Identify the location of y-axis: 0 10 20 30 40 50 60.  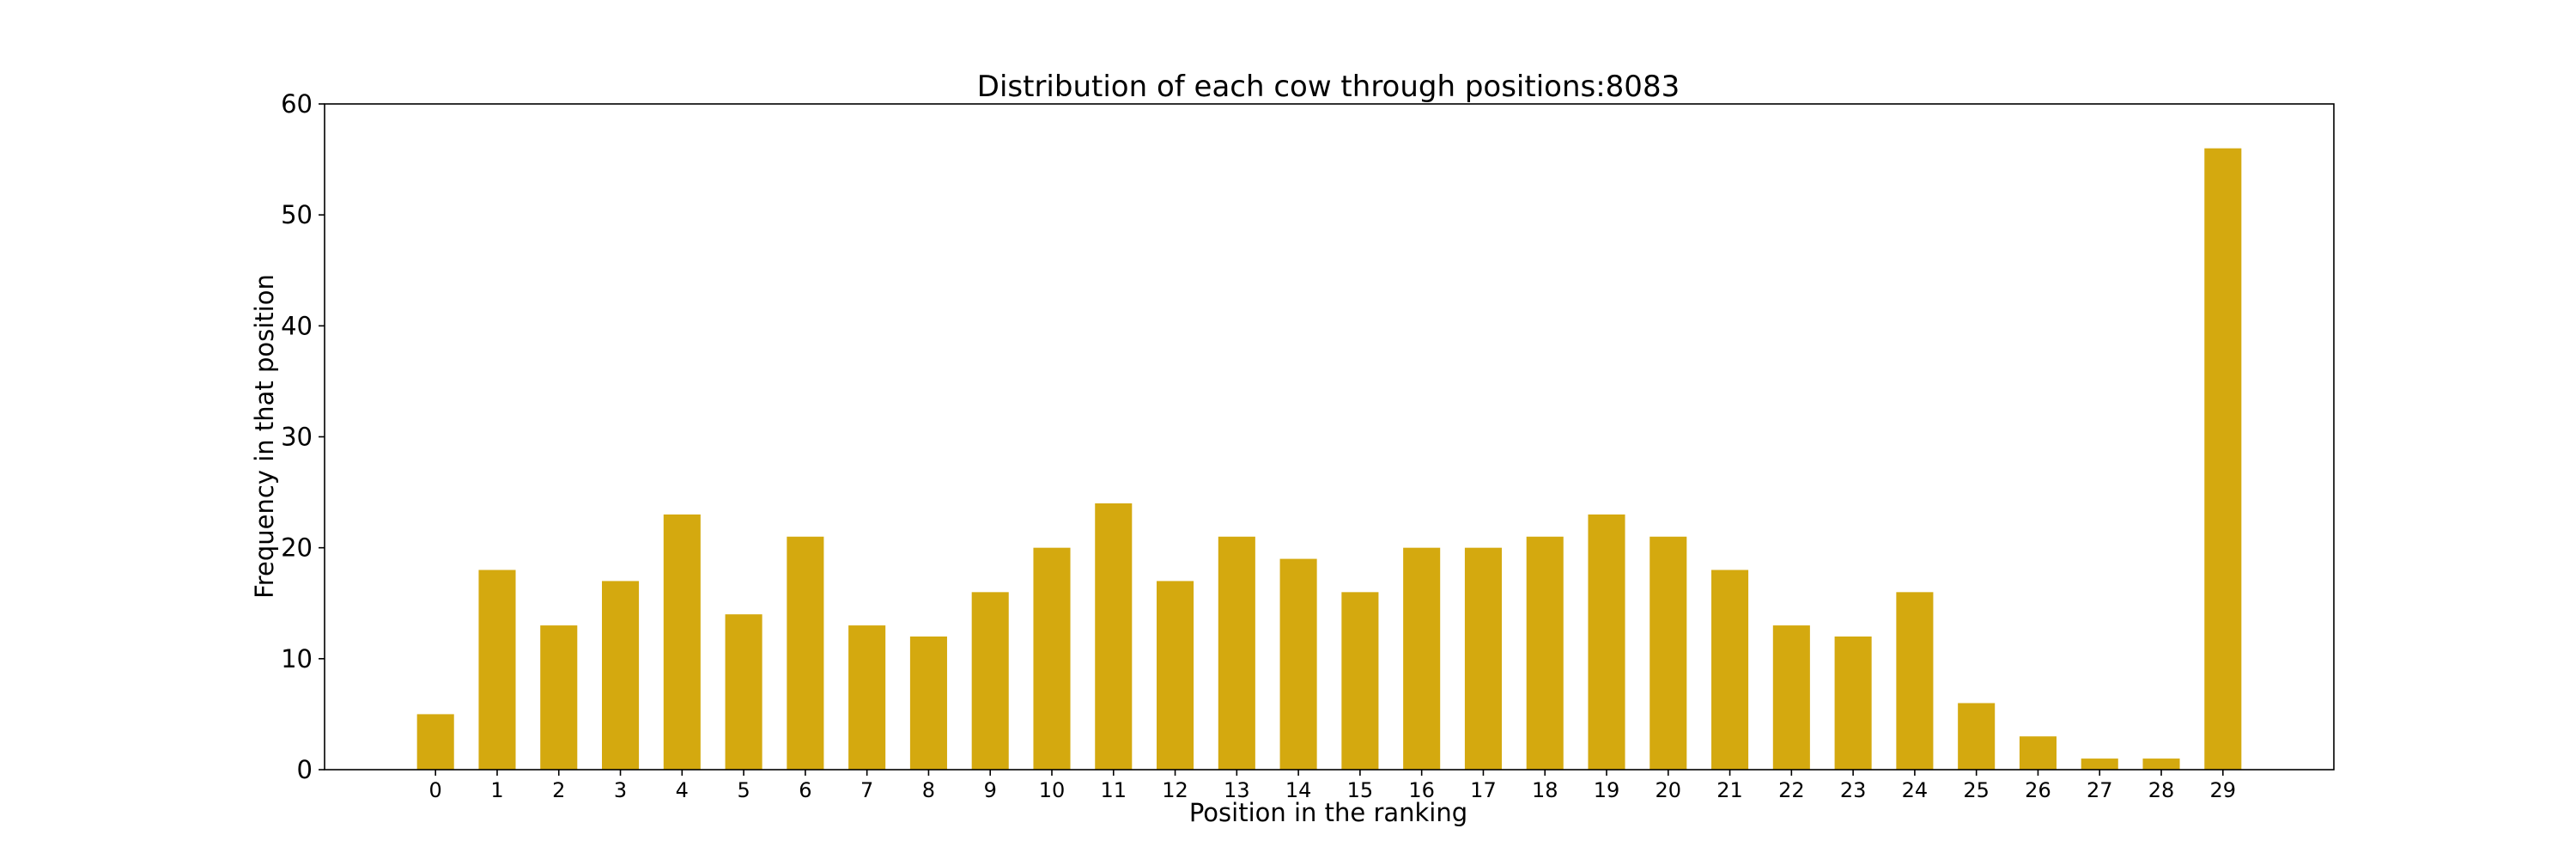
(303, 436).